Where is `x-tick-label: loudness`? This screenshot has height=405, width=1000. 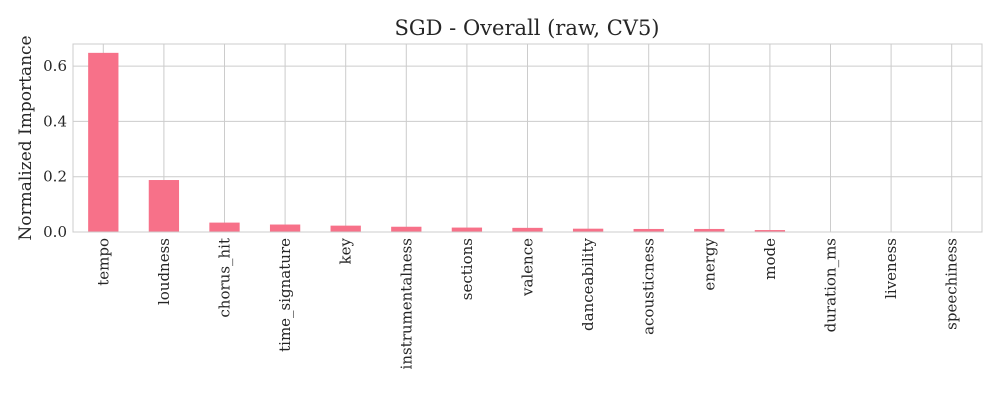 x-tick-label: loudness is located at coordinates (164, 271).